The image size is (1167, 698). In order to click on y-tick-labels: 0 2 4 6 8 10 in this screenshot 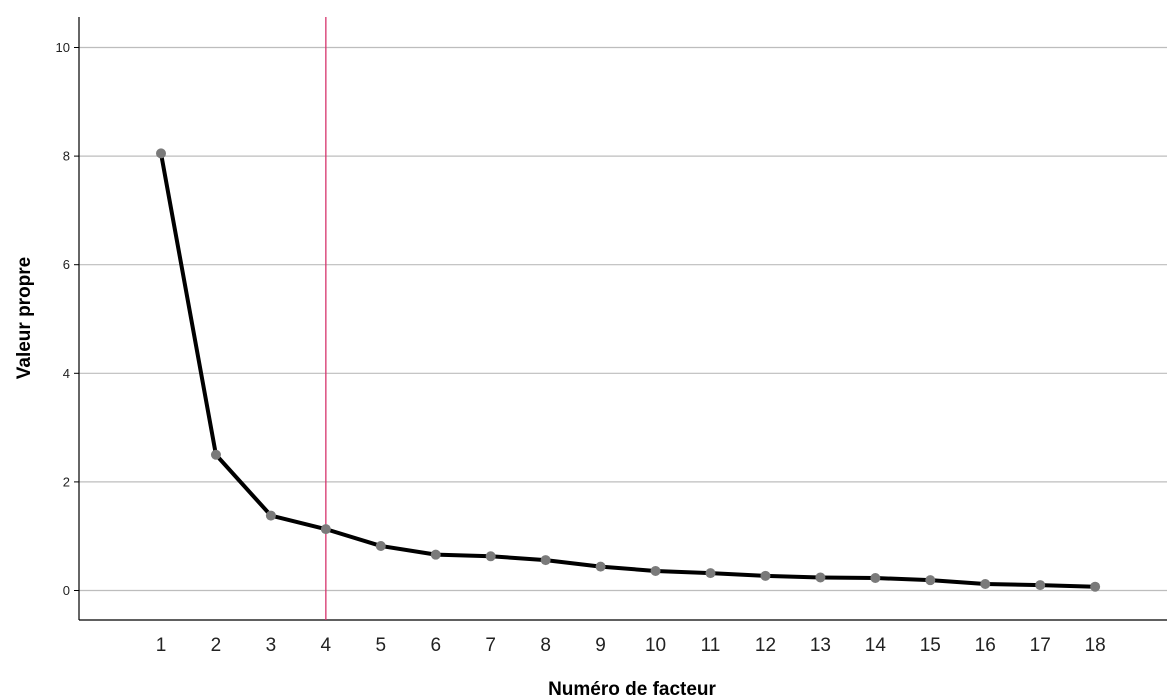, I will do `click(63, 319)`.